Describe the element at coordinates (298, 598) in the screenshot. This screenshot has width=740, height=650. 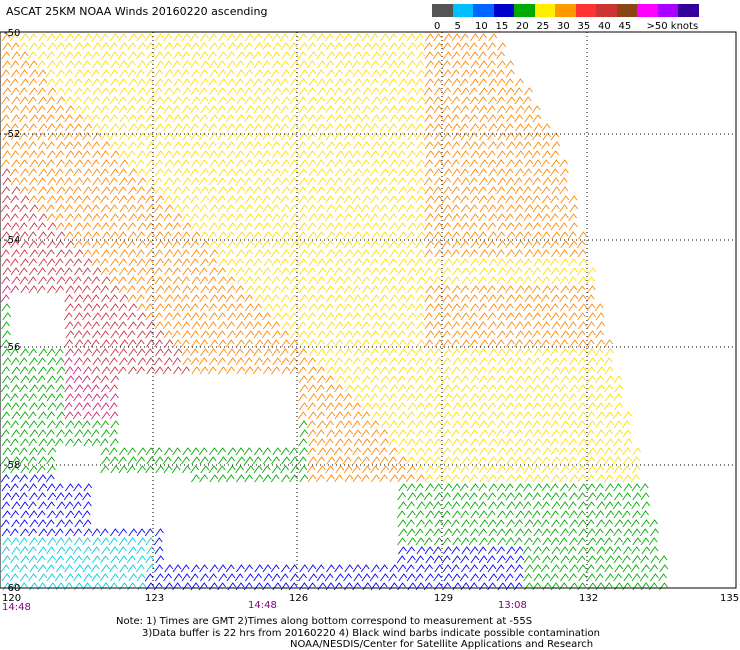
I see `lon-label: 126` at that location.